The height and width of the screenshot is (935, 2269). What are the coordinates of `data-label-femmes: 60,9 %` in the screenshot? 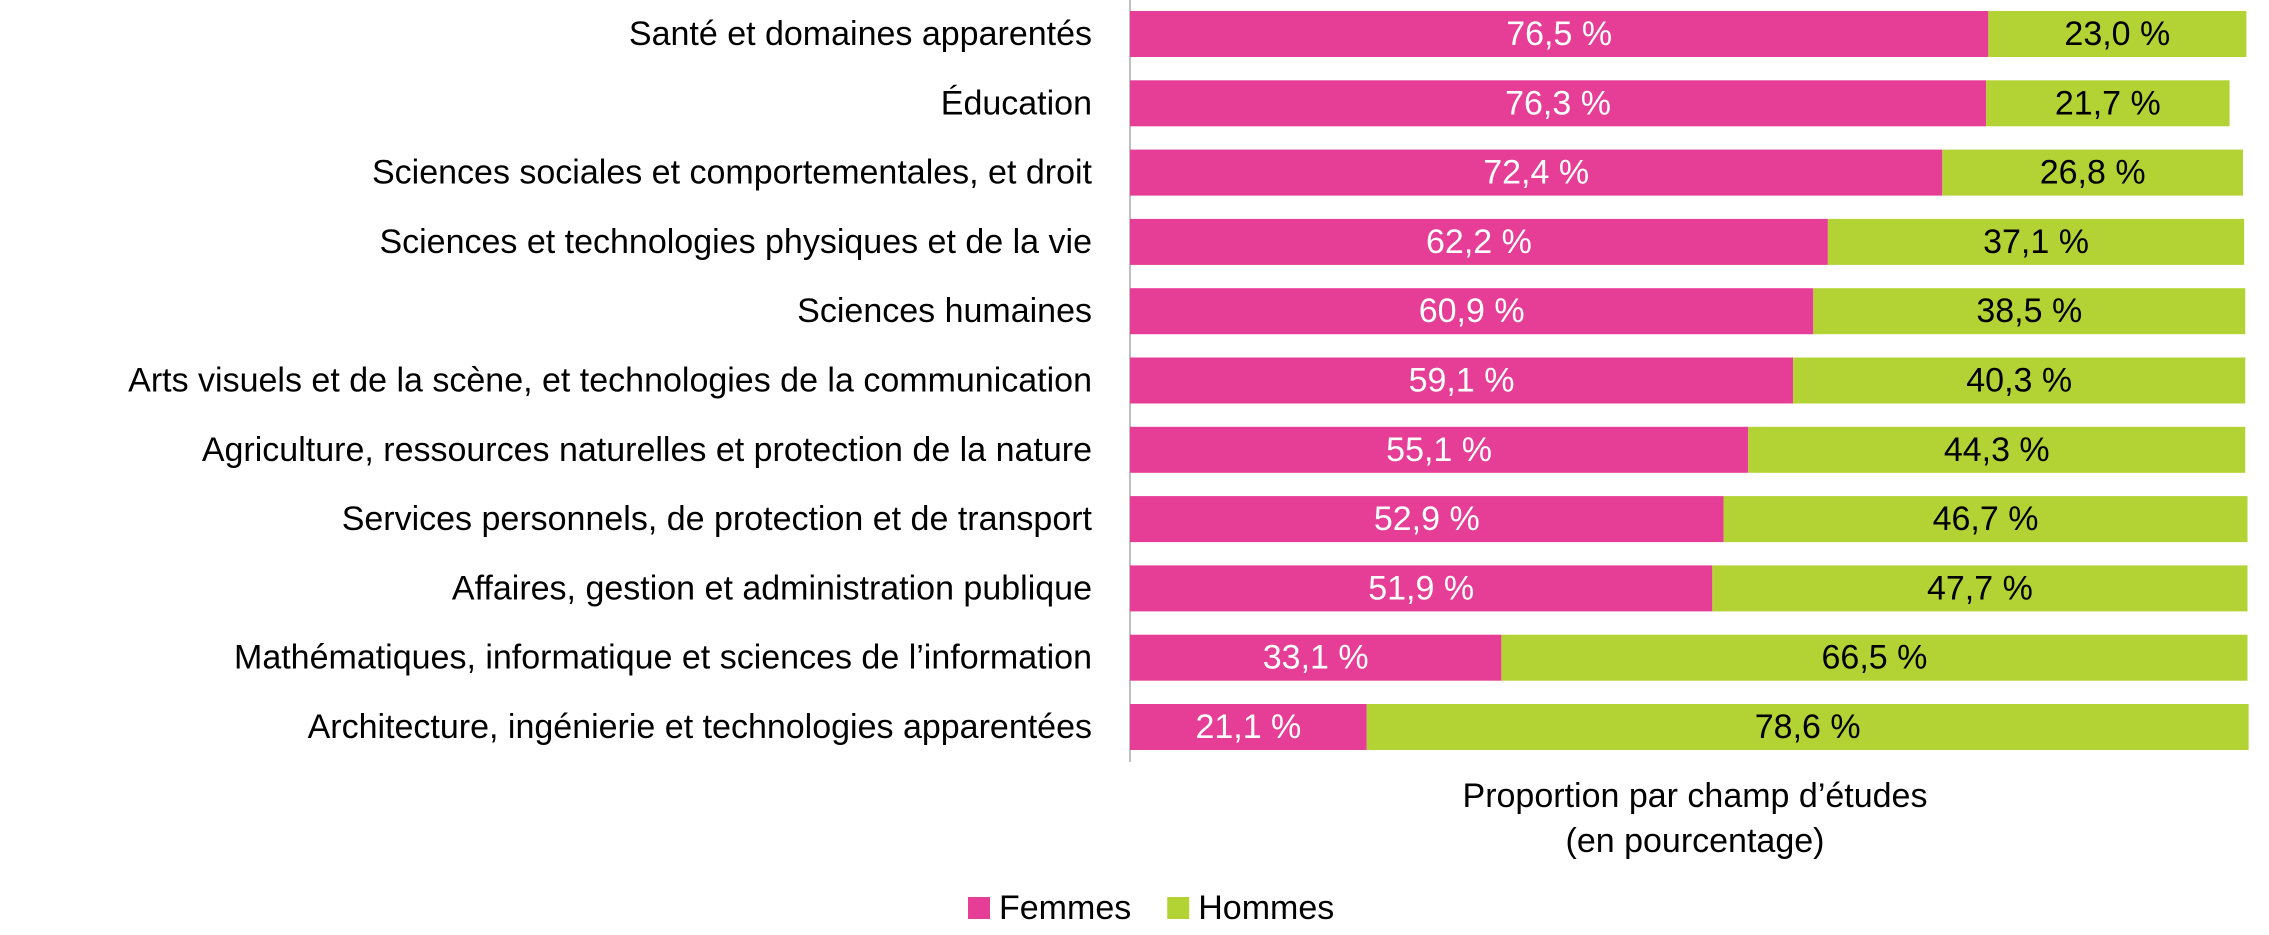 It's located at (1472, 311).